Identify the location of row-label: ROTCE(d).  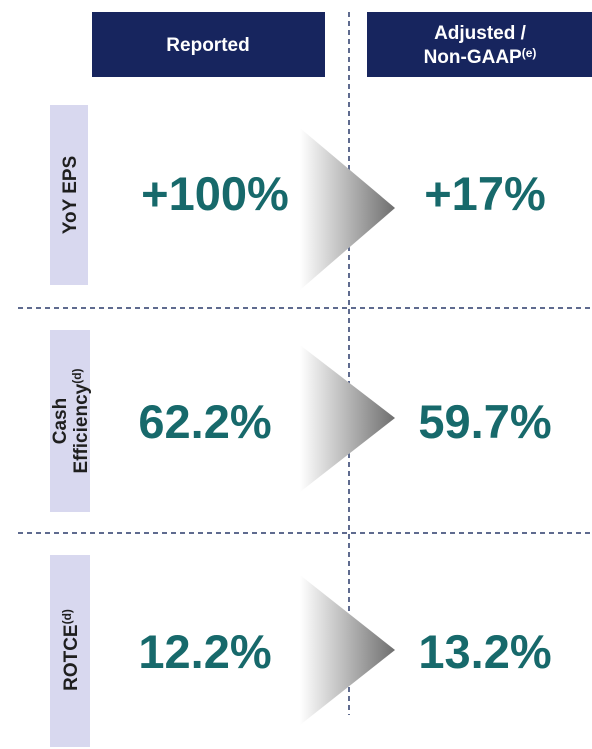
(71, 650).